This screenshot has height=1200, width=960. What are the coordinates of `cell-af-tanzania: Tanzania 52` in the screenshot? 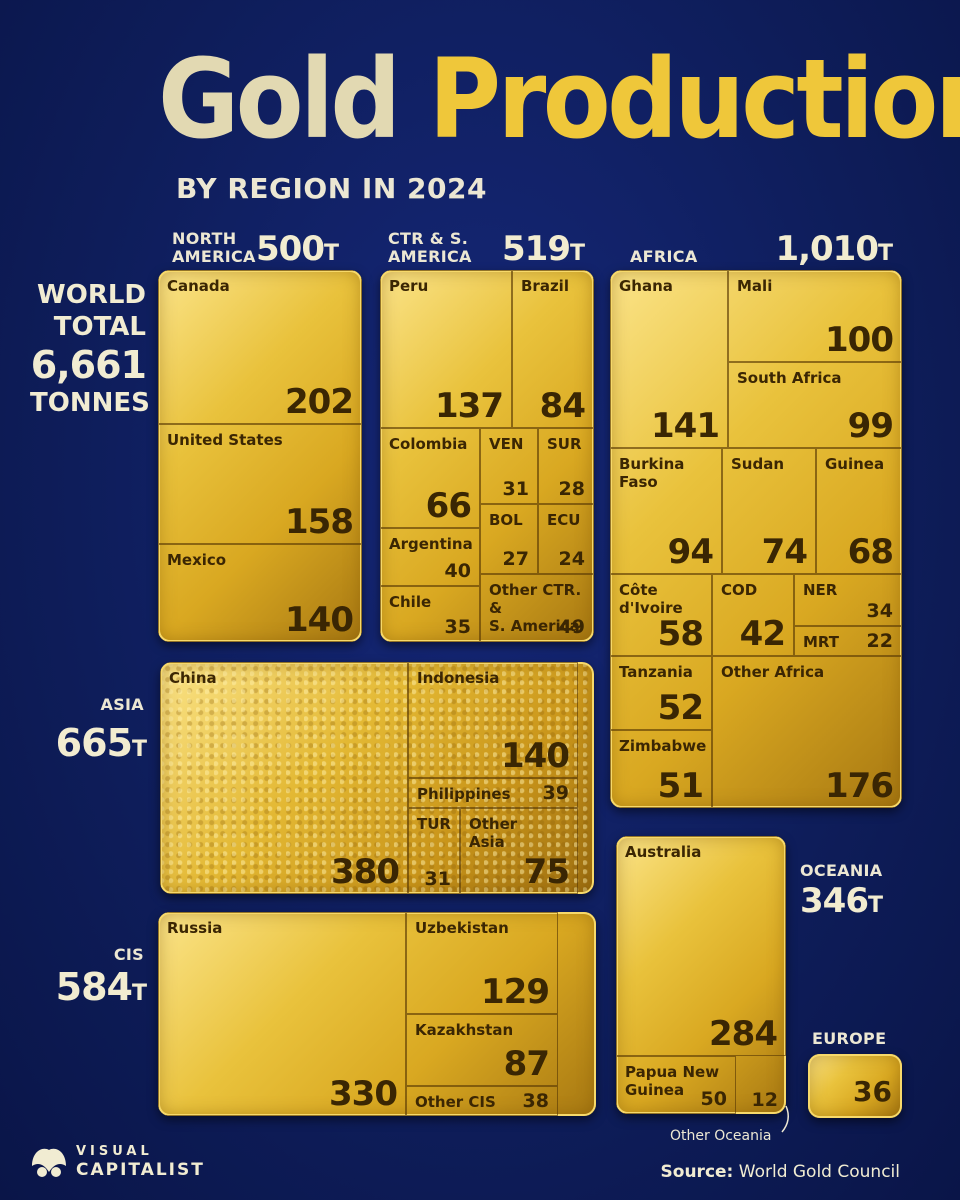 It's located at (661, 693).